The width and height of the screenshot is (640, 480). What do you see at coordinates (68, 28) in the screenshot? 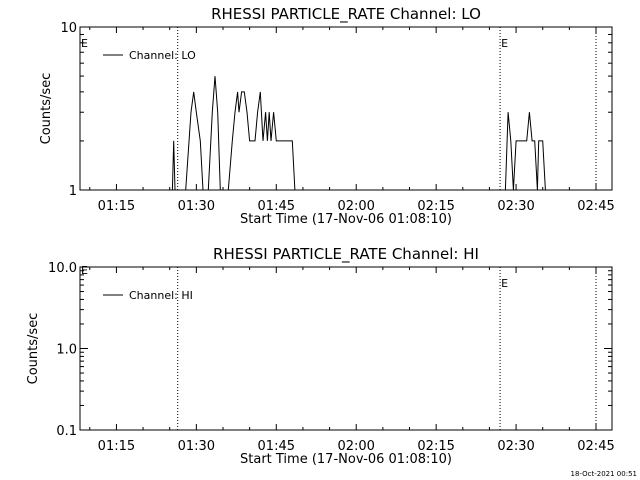
I see `y-tick-label: 10` at bounding box center [68, 28].